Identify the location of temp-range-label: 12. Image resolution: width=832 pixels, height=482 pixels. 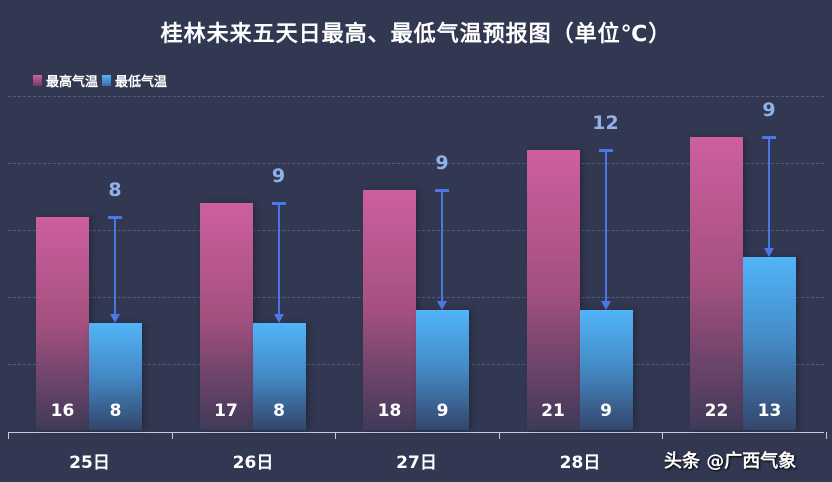
(605, 123).